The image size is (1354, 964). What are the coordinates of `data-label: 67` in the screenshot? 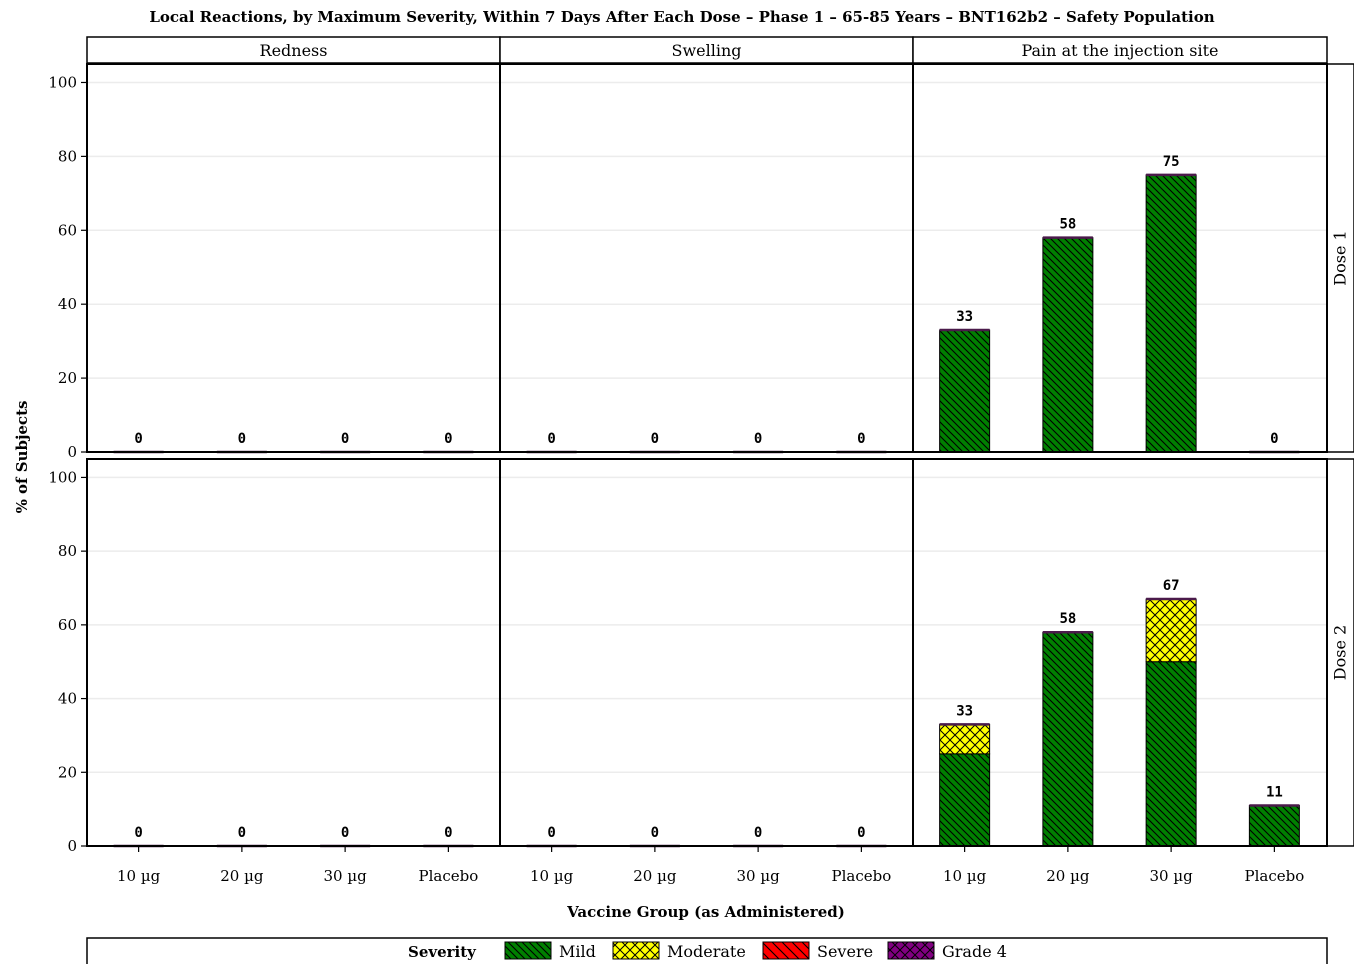 It's located at (1171, 586).